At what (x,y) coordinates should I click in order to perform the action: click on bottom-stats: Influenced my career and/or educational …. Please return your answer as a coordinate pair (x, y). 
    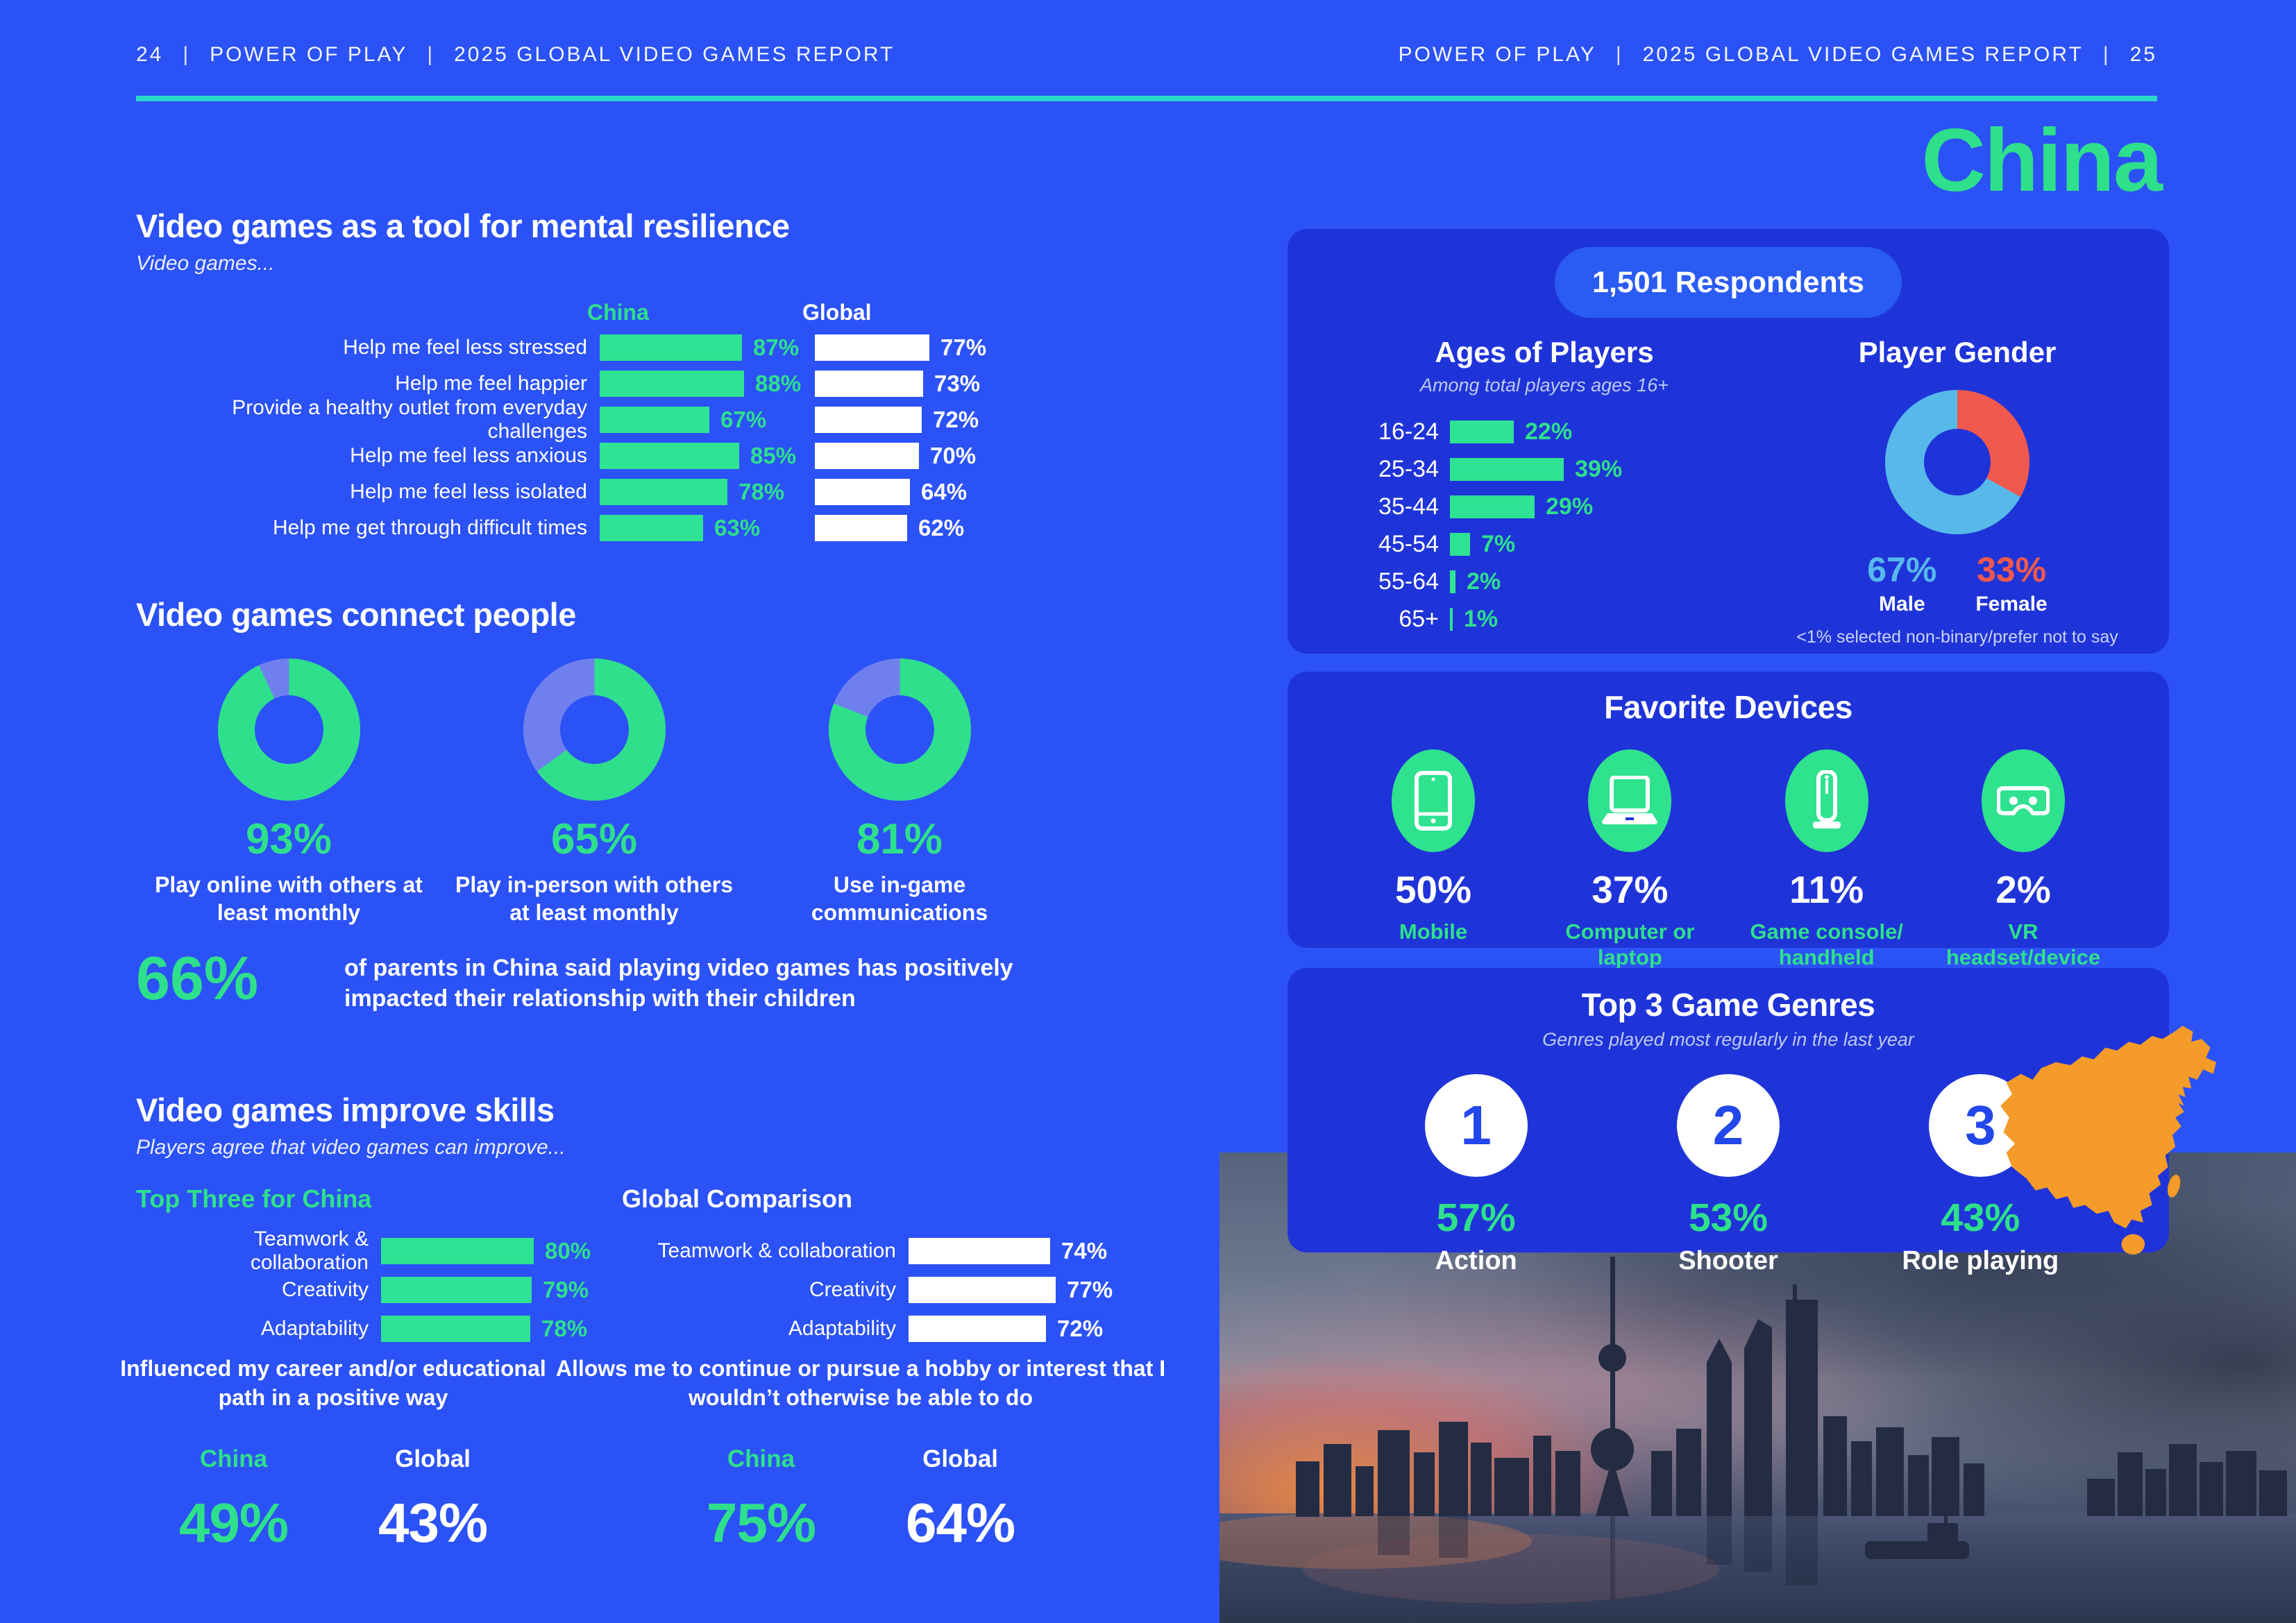
    Looking at the image, I should click on (646, 1454).